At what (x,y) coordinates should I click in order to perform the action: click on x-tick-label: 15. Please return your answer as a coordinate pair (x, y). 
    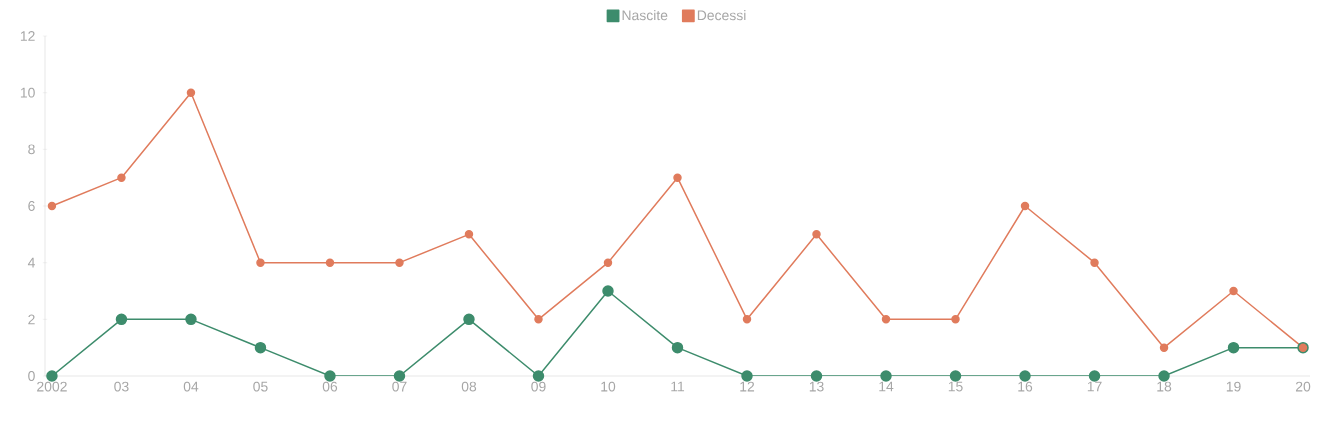
    Looking at the image, I should click on (955, 386).